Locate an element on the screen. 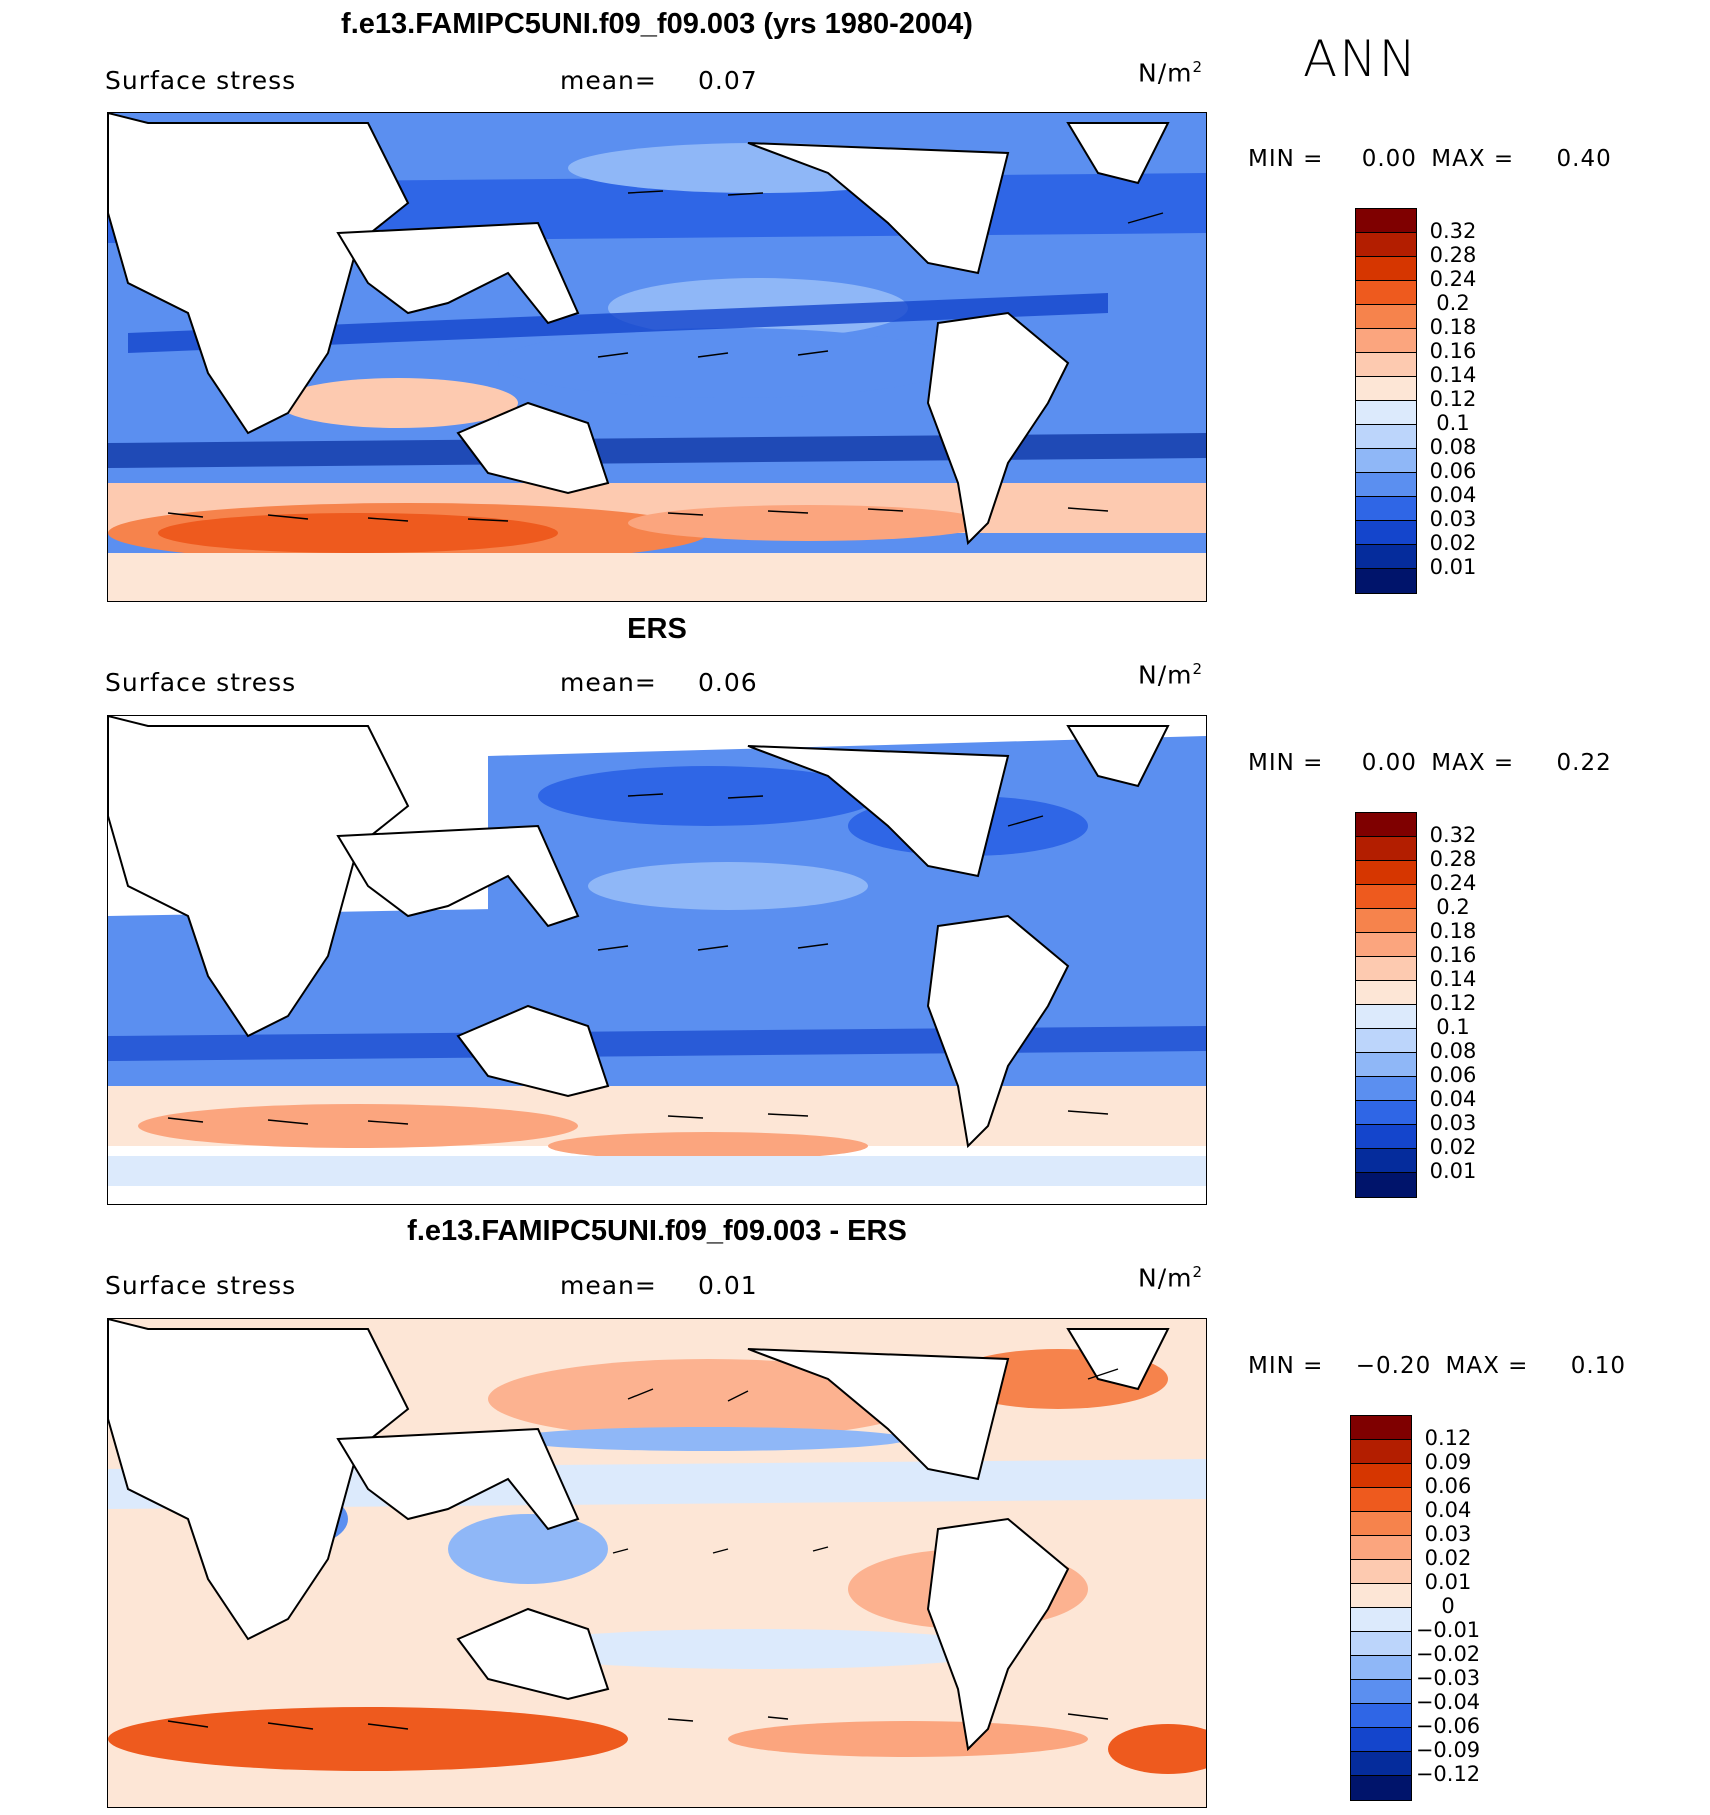  colorbar-tick-label: 0.12 is located at coordinates (1448, 1438).